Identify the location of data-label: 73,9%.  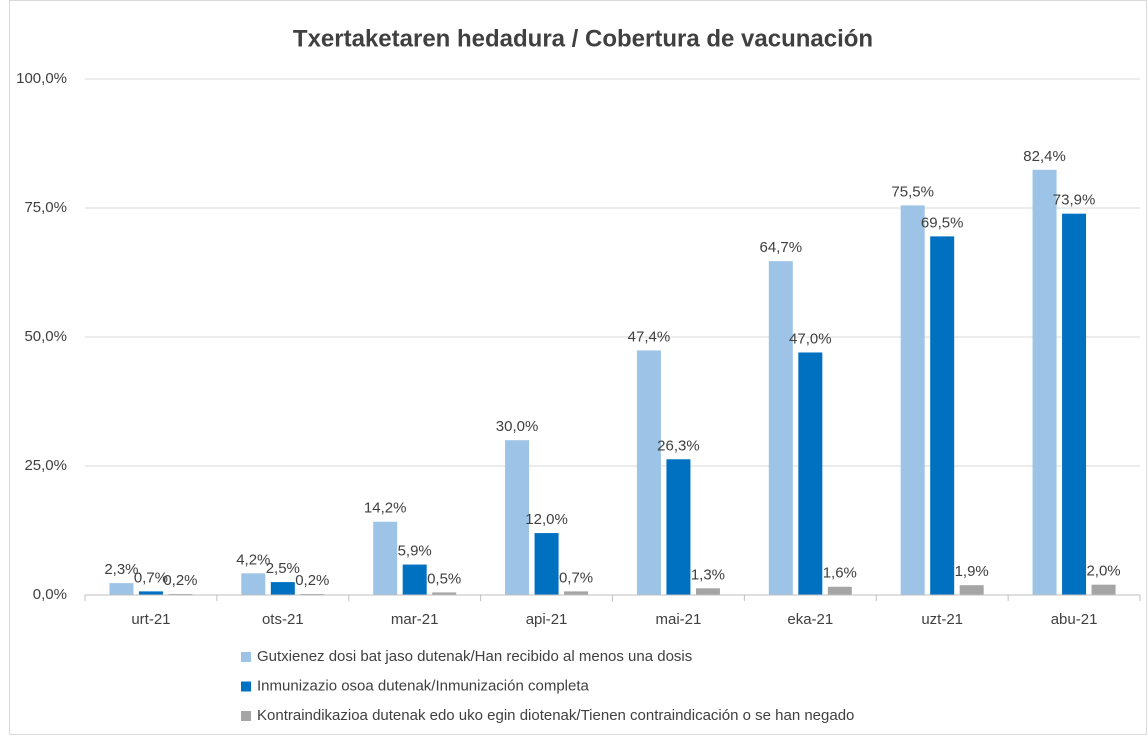
(1074, 200).